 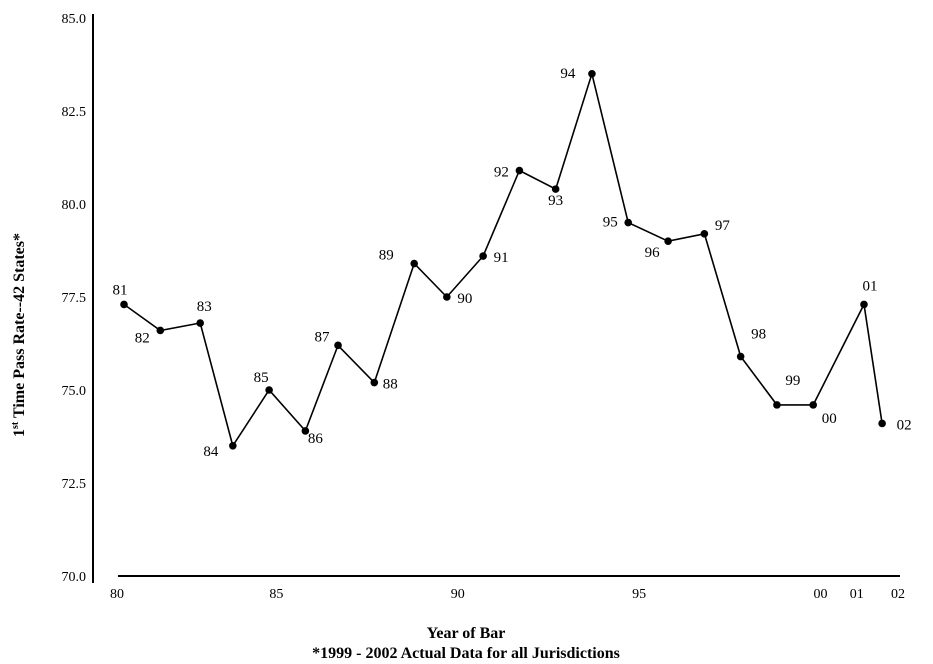 I want to click on y-tick-label: 75.0, so click(x=74, y=391).